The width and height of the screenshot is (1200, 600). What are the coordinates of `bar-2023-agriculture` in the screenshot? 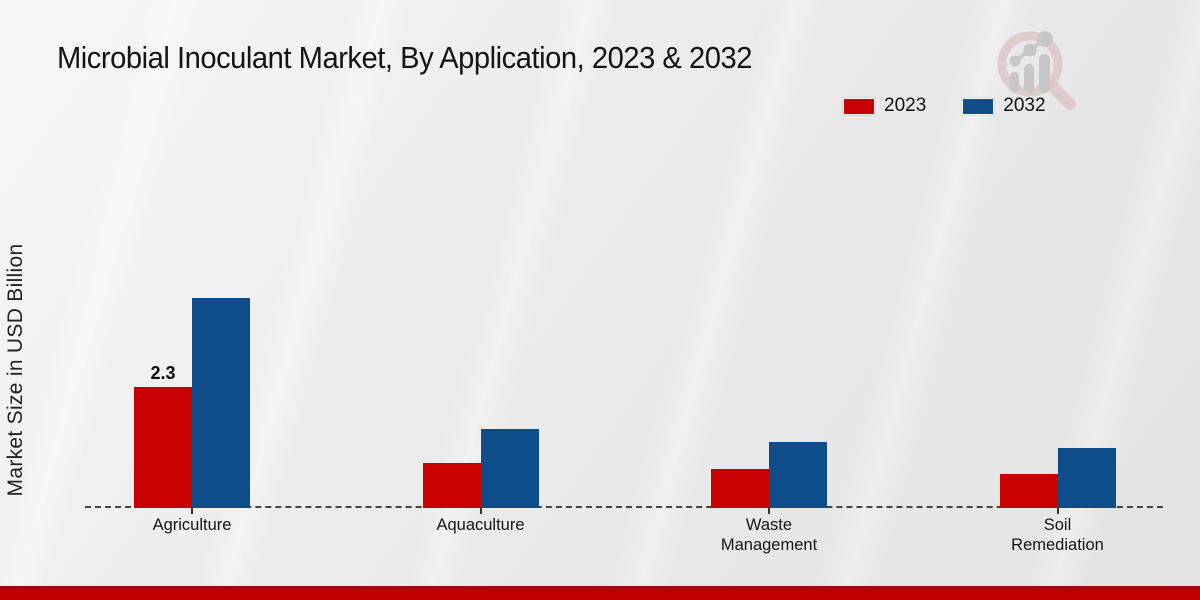 It's located at (163, 447).